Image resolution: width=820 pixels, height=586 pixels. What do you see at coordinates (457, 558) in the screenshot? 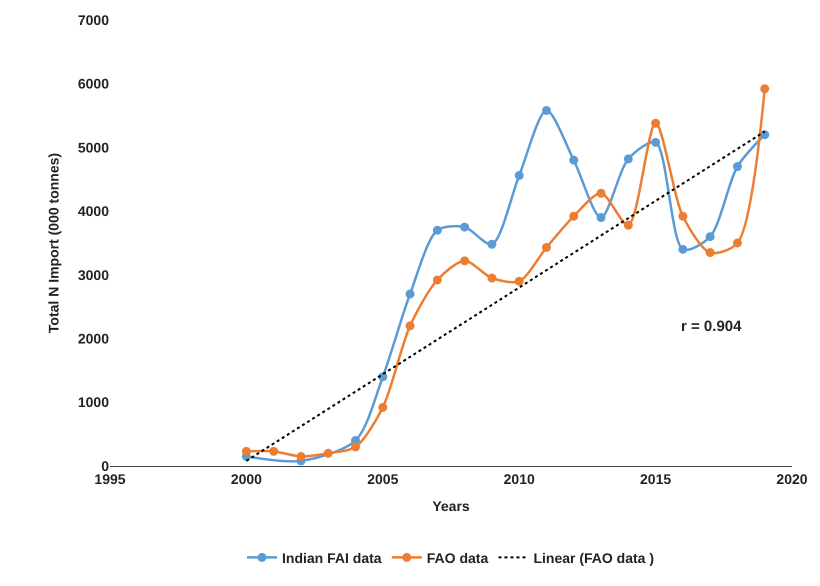
I see `legend-label: FAO data` at bounding box center [457, 558].